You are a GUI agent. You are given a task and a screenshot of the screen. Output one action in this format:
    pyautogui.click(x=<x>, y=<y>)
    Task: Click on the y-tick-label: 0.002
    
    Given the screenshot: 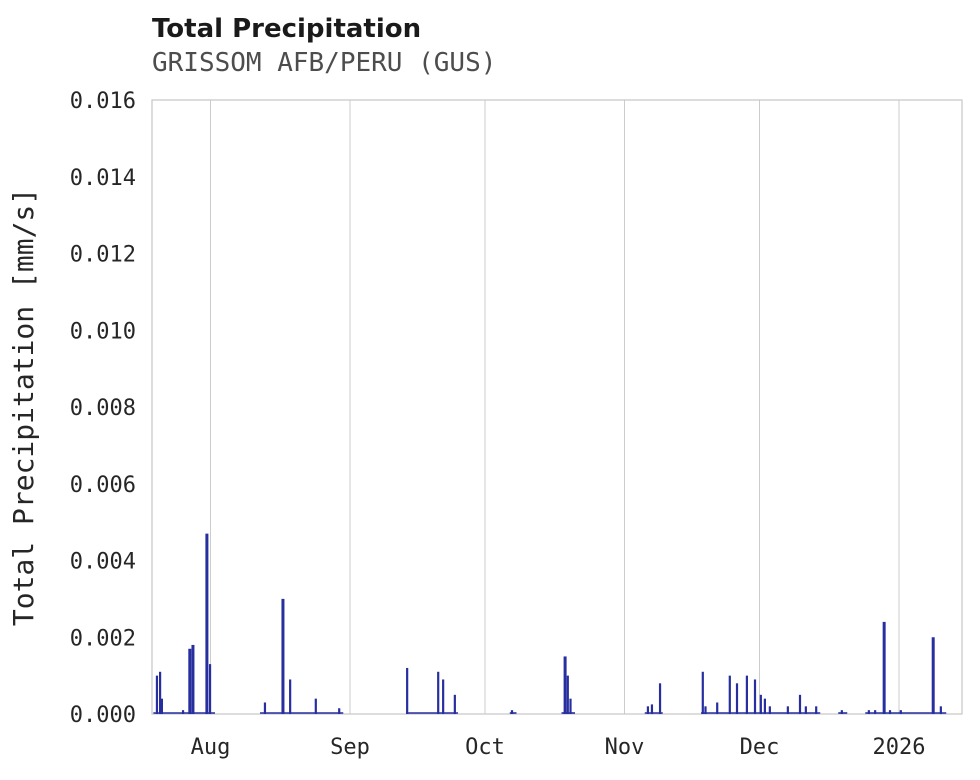 What is the action you would take?
    pyautogui.click(x=103, y=638)
    